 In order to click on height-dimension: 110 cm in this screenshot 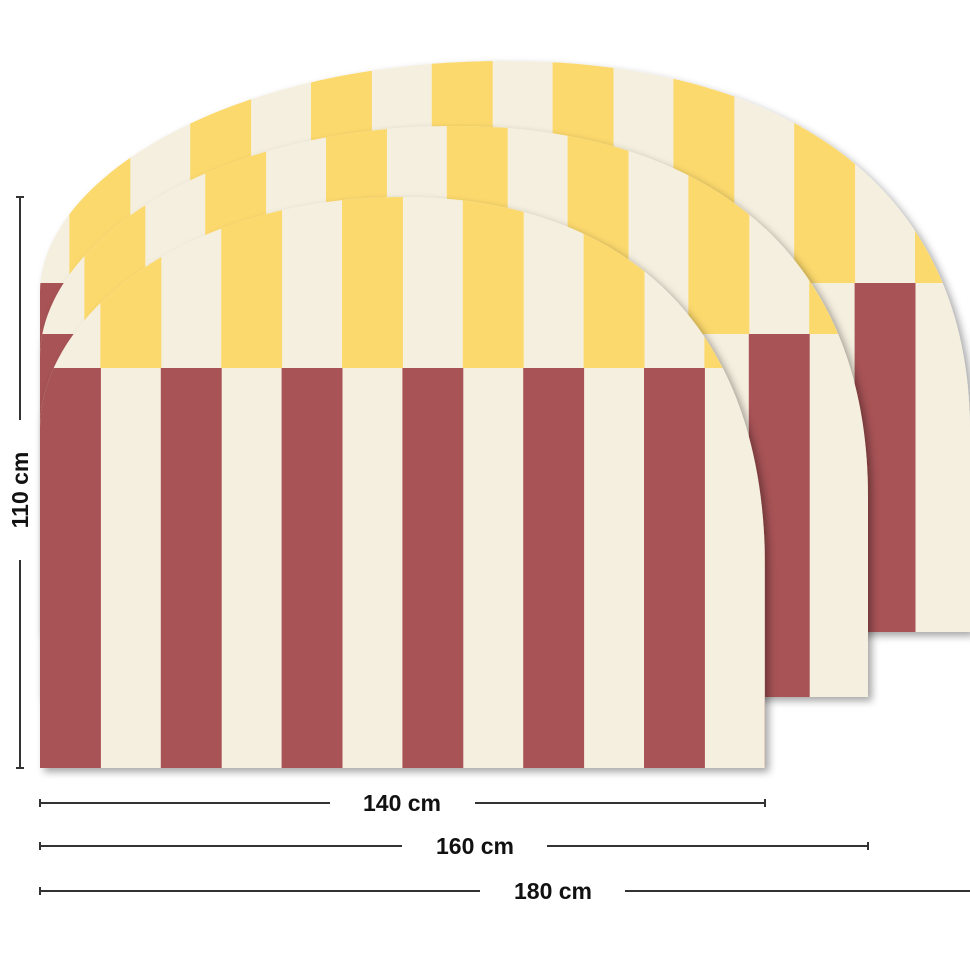, I will do `click(20, 482)`.